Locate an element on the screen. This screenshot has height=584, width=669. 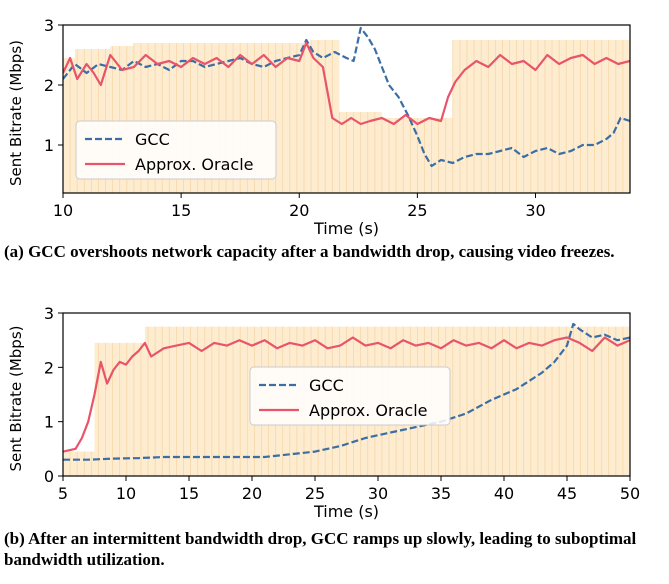
x-tick-label: 45 is located at coordinates (567, 493).